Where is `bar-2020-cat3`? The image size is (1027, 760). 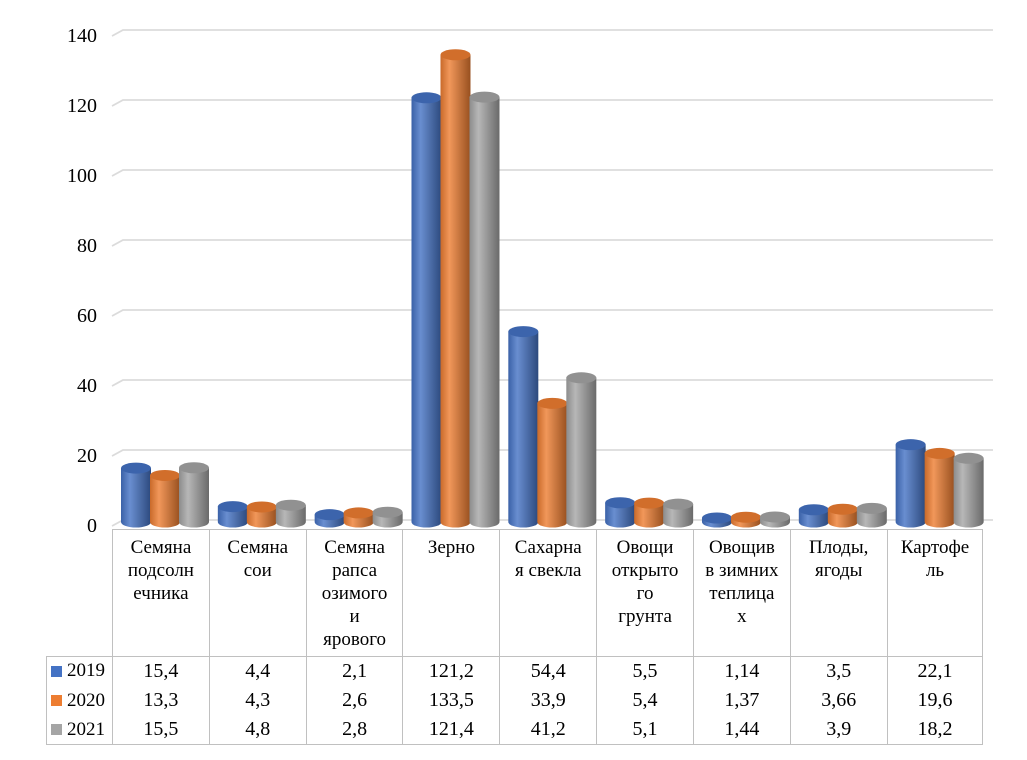 bar-2020-cat3 is located at coordinates (455, 288).